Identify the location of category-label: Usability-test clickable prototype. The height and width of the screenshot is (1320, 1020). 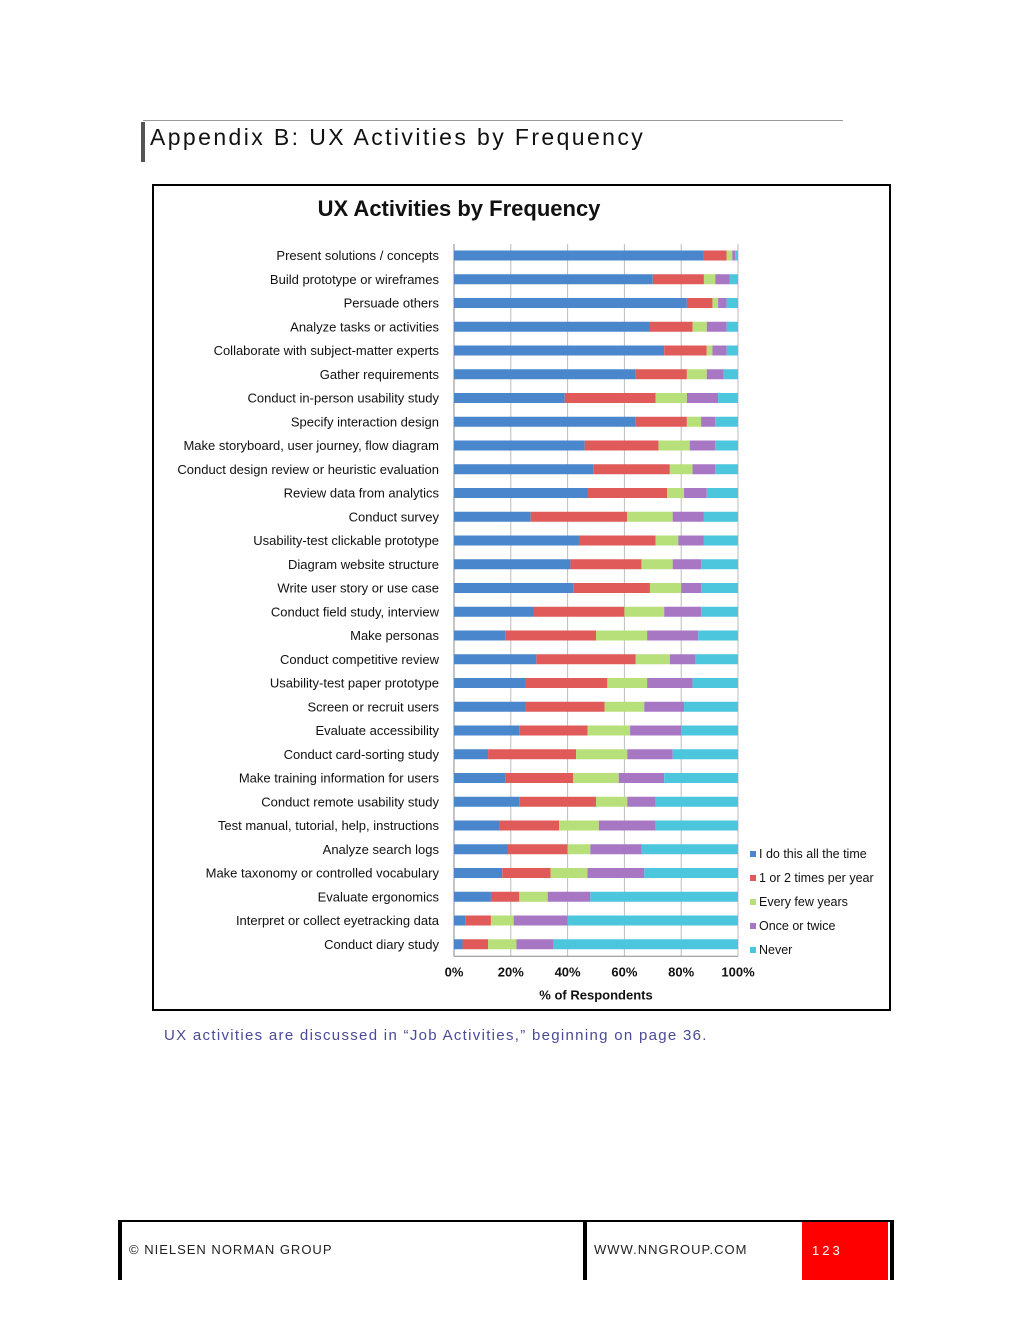
(346, 540).